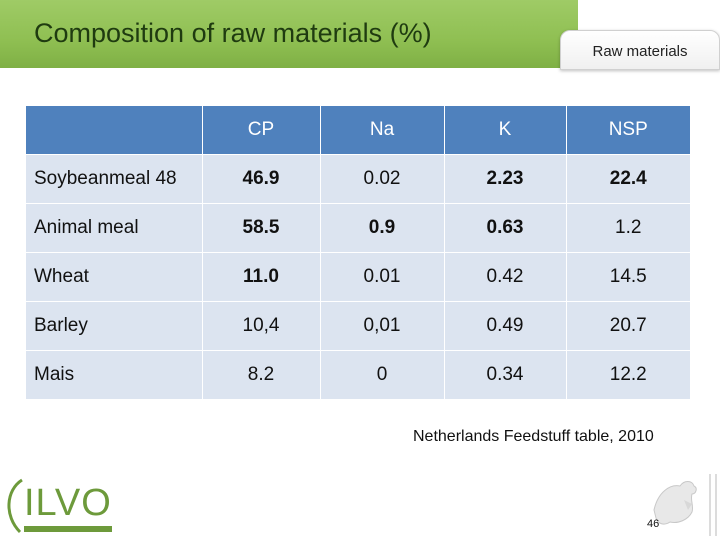 This screenshot has width=720, height=543. What do you see at coordinates (68, 529) in the screenshot?
I see `logo-strip` at bounding box center [68, 529].